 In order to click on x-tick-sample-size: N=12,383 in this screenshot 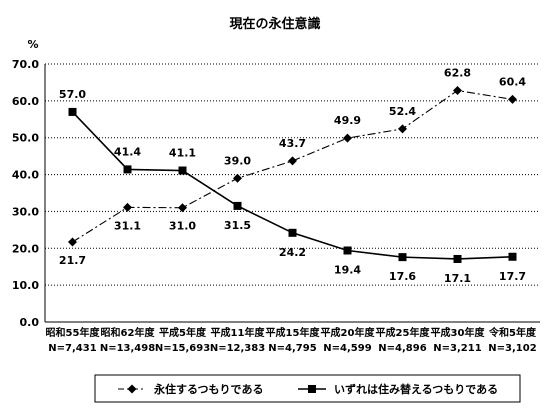, I will do `click(237, 348)`.